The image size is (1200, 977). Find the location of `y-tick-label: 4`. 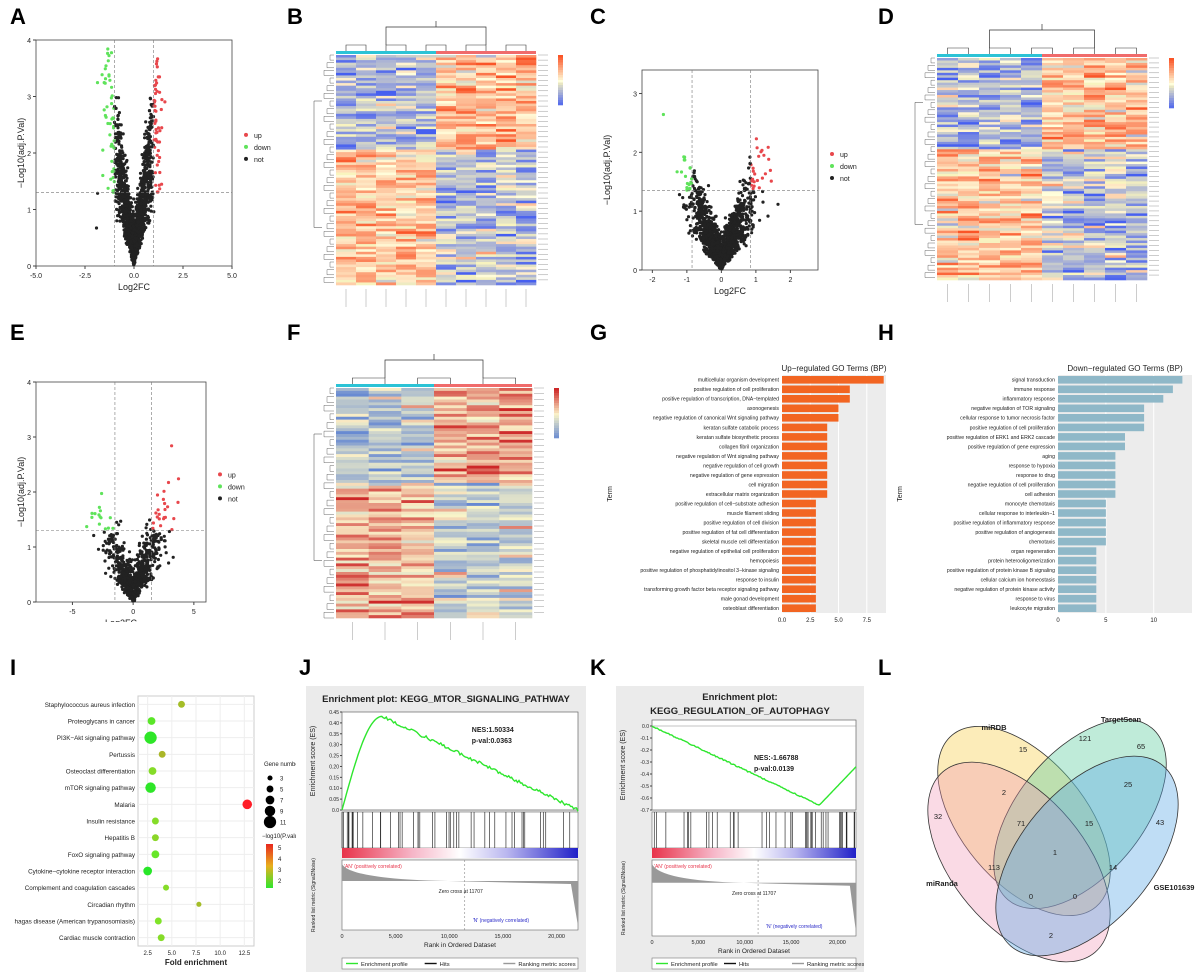

y-tick-label: 4 is located at coordinates (29, 41).